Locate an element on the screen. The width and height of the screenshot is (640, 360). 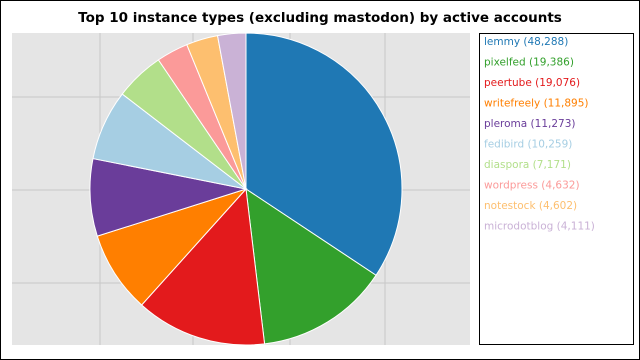
legend-entry: microdotblog (4,111) is located at coordinates (539, 227).